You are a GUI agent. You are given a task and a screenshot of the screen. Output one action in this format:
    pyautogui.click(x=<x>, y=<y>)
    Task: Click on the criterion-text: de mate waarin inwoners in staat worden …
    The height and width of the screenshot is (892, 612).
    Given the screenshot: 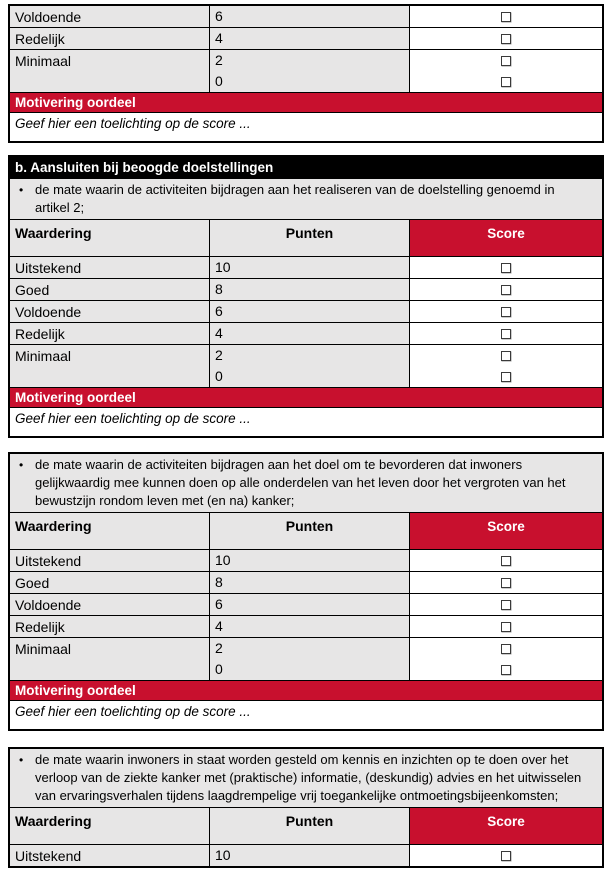 What is the action you would take?
    pyautogui.click(x=308, y=777)
    